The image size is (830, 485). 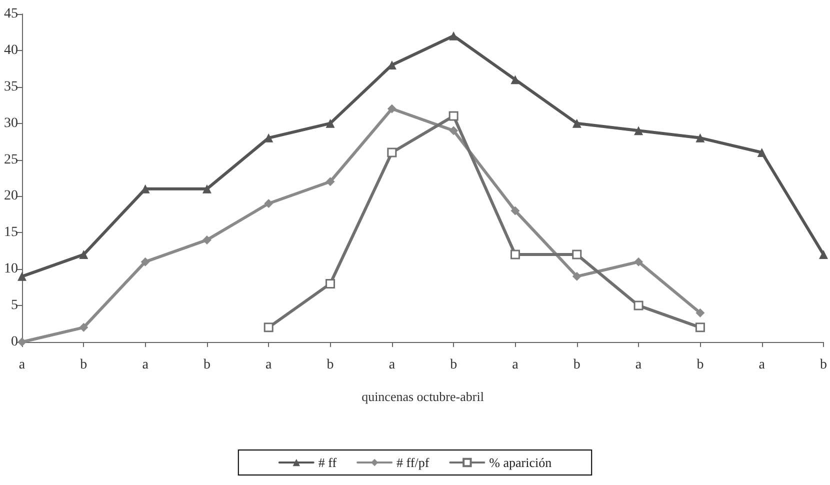 I want to click on y-tick-label: 5, so click(x=14, y=306).